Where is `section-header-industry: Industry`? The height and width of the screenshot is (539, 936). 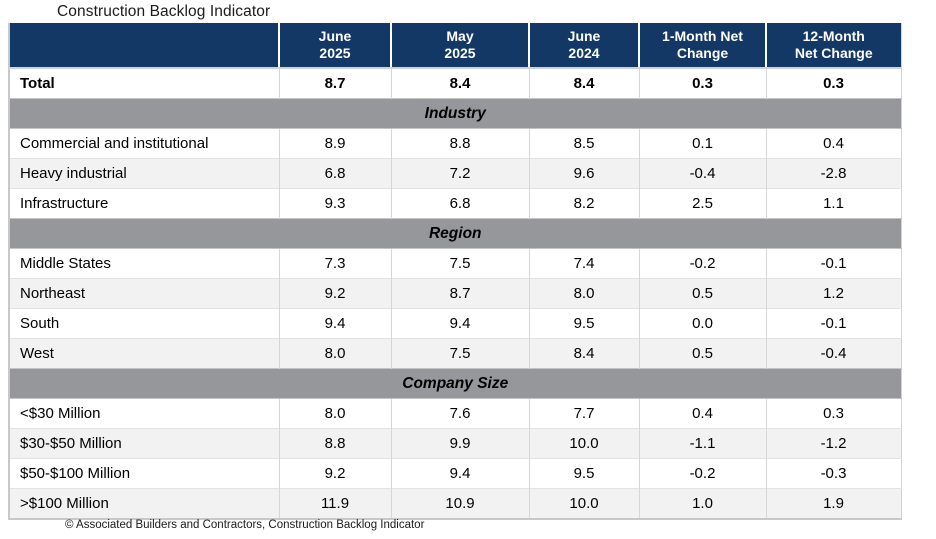
section-header-industry: Industry is located at coordinates (455, 113).